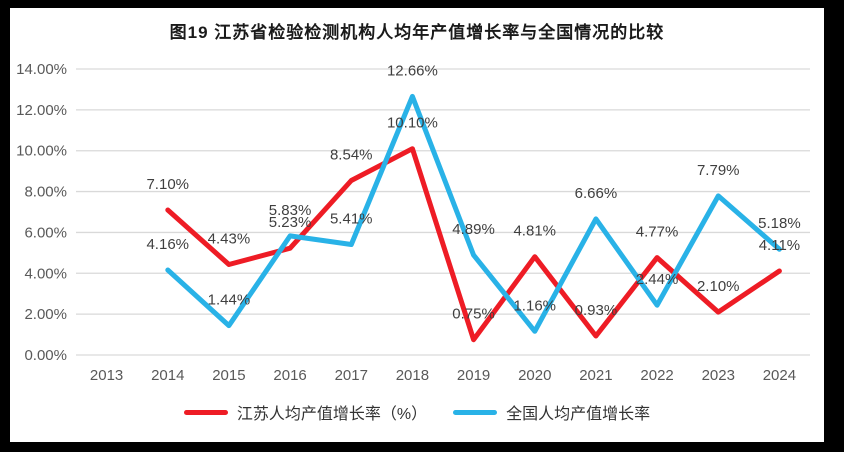 The width and height of the screenshot is (844, 452). What do you see at coordinates (475, 412) in the screenshot?
I see `national-line-swatch` at bounding box center [475, 412].